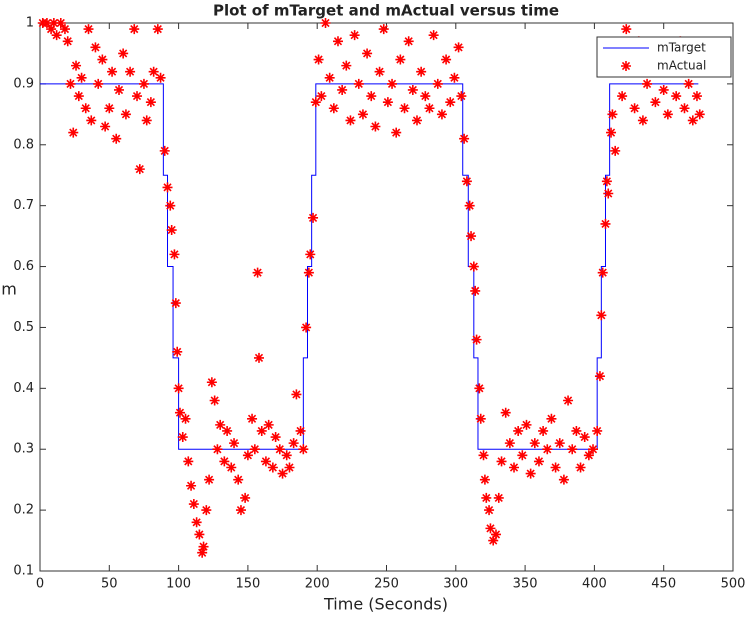 The height and width of the screenshot is (617, 747). What do you see at coordinates (626, 66) in the screenshot?
I see `legend-swatch` at bounding box center [626, 66].